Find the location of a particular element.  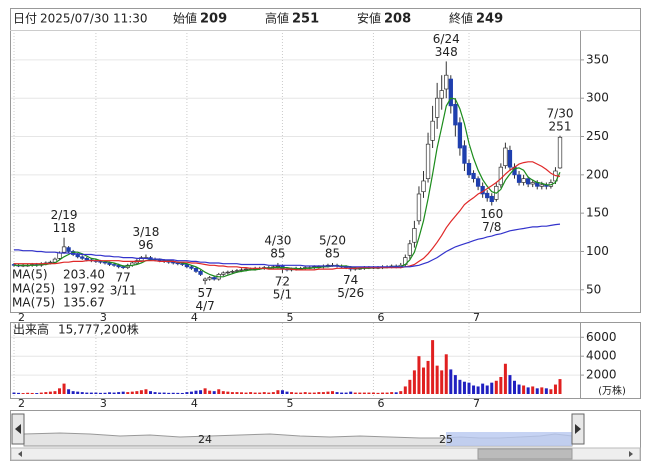

x-tick-label: 6 is located at coordinates (380, 317).